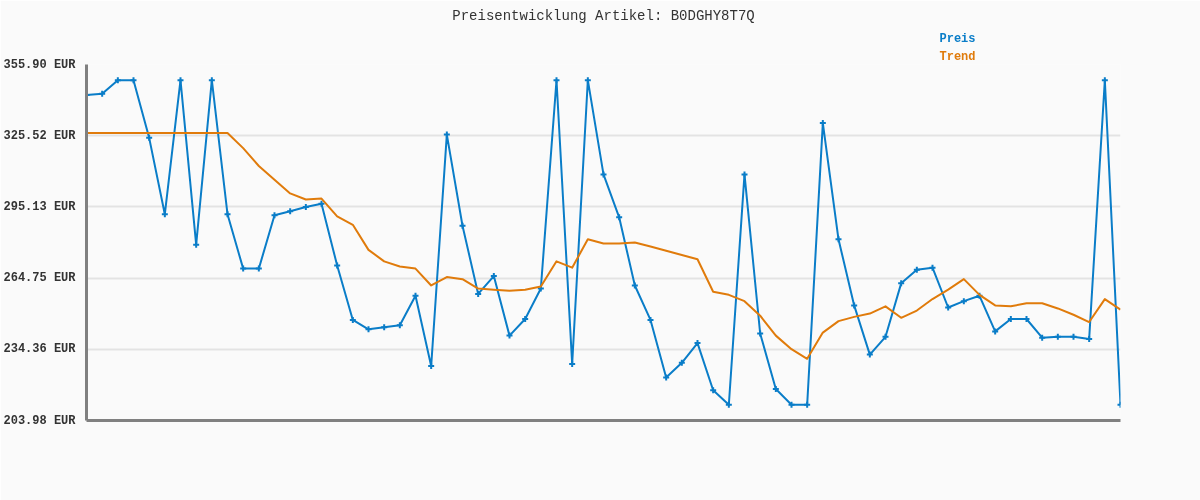 The image size is (1200, 500). Describe the element at coordinates (40, 278) in the screenshot. I see `y-tick-label: 264.75 EUR` at that location.